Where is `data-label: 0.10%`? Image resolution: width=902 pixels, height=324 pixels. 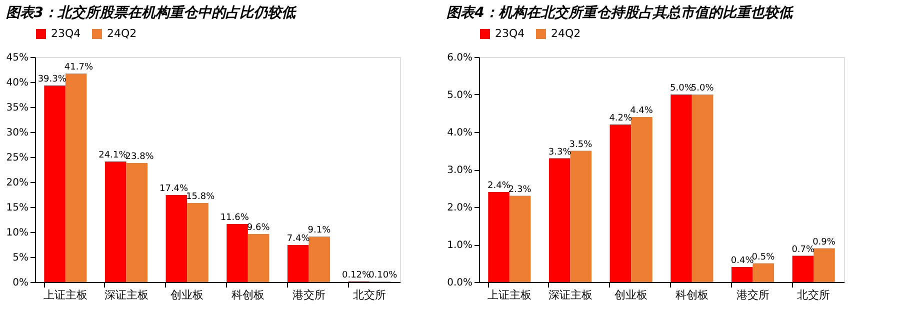
data-label: 0.10% is located at coordinates (383, 275).